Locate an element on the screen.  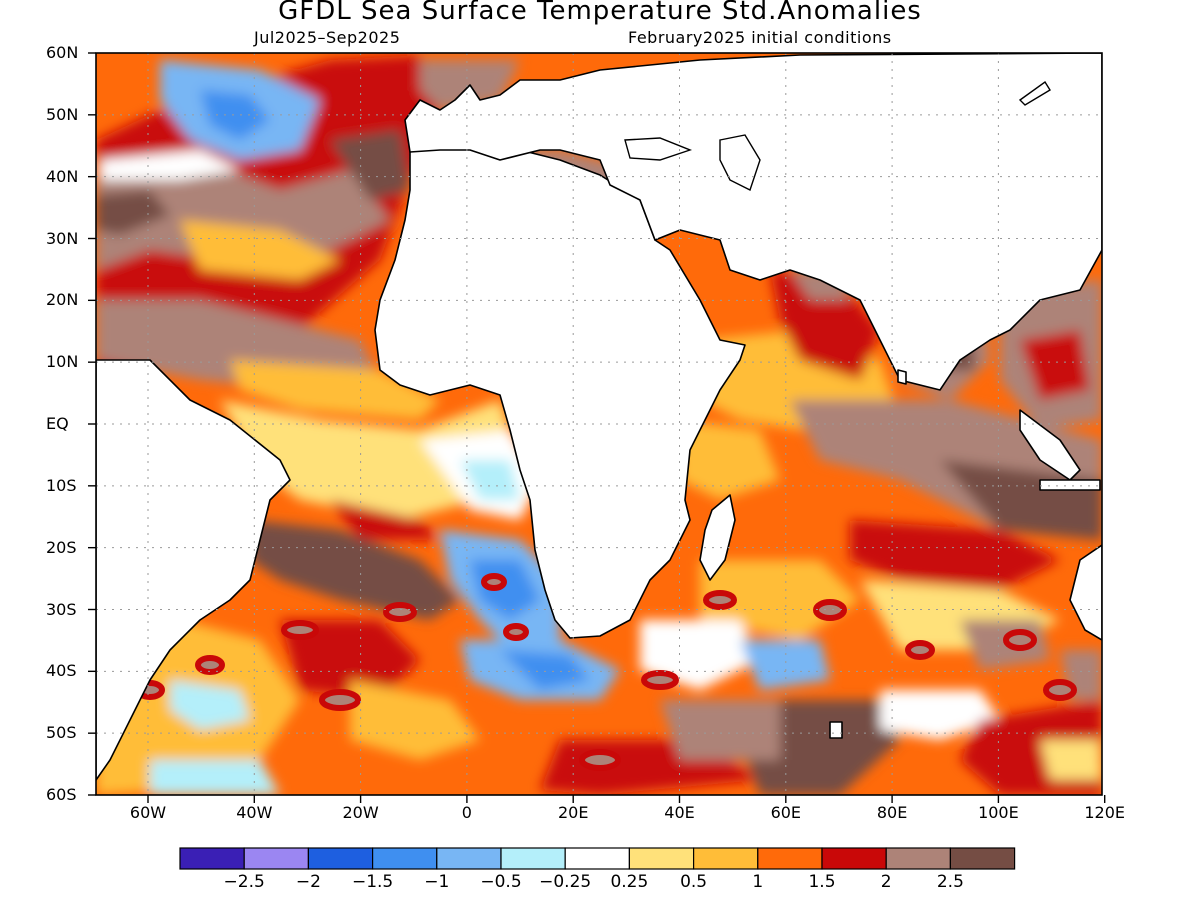
colorbar-label: 0.25 is located at coordinates (629, 882).